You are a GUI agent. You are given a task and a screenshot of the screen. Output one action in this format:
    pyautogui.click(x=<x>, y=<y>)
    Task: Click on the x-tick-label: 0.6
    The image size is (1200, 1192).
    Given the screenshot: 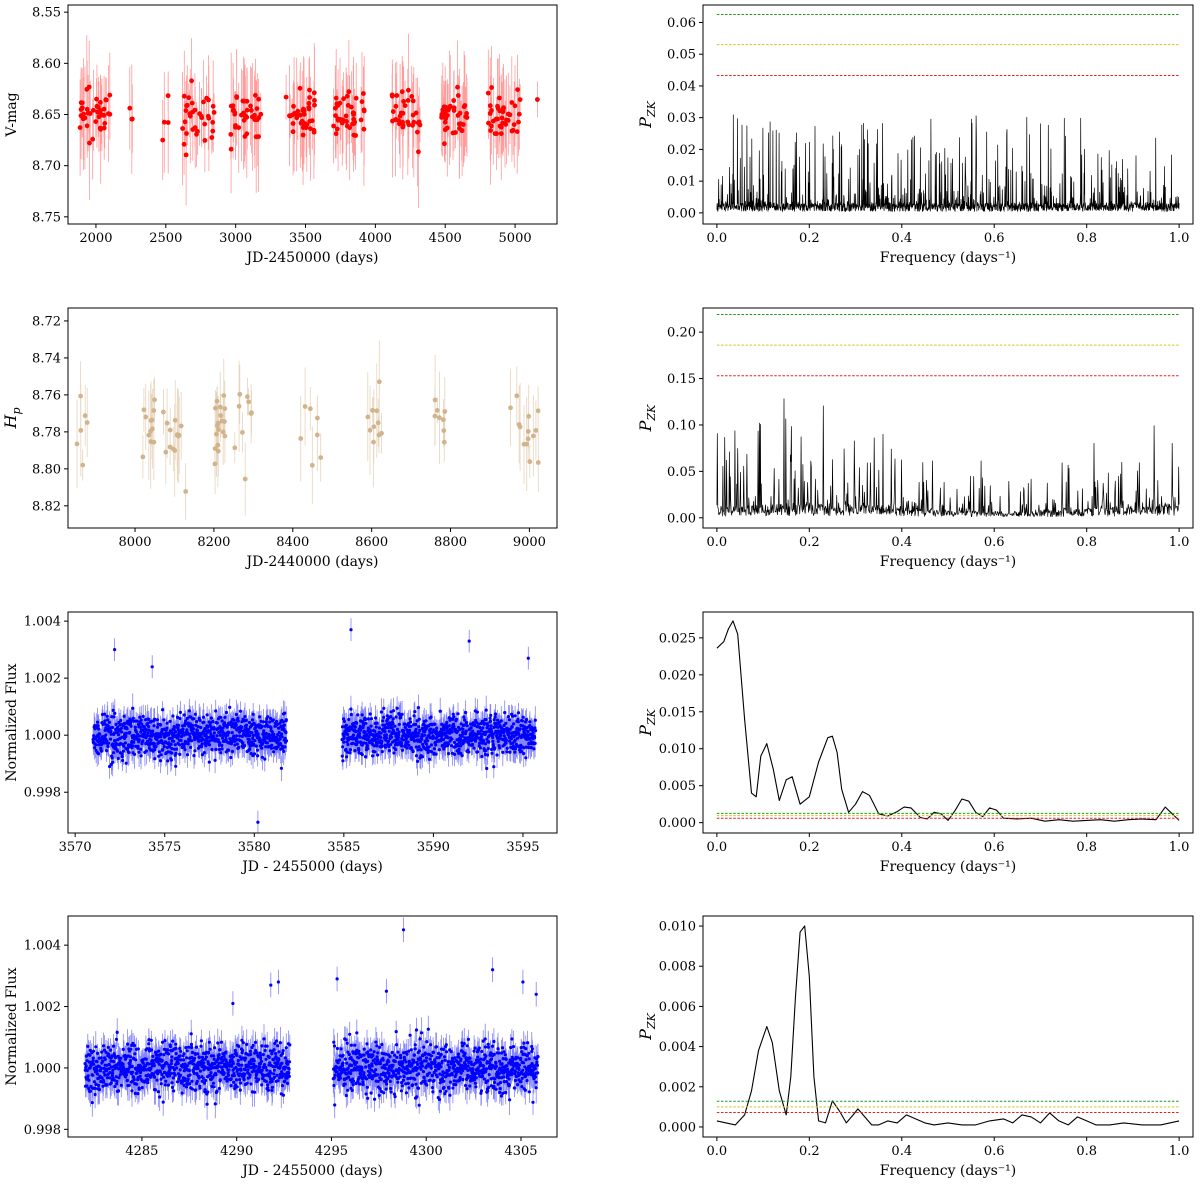 What is the action you would take?
    pyautogui.click(x=994, y=238)
    